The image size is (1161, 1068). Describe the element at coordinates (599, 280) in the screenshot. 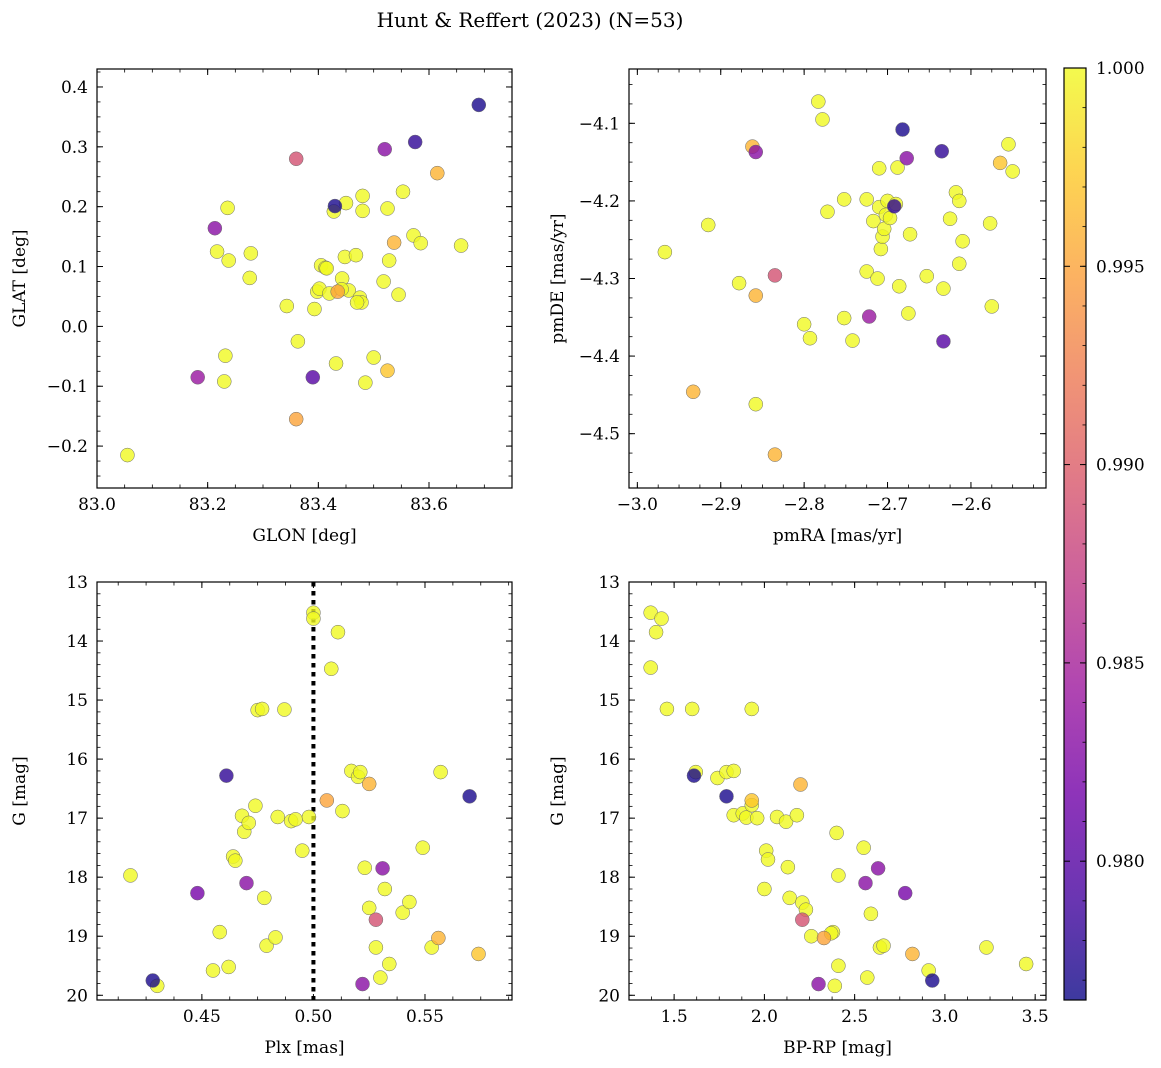

I see `y-tick-label: −4.3` at that location.